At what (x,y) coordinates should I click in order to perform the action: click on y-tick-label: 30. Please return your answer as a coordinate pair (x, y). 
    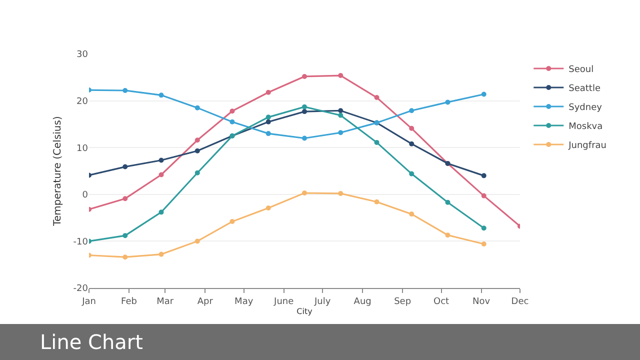
    Looking at the image, I should click on (82, 55).